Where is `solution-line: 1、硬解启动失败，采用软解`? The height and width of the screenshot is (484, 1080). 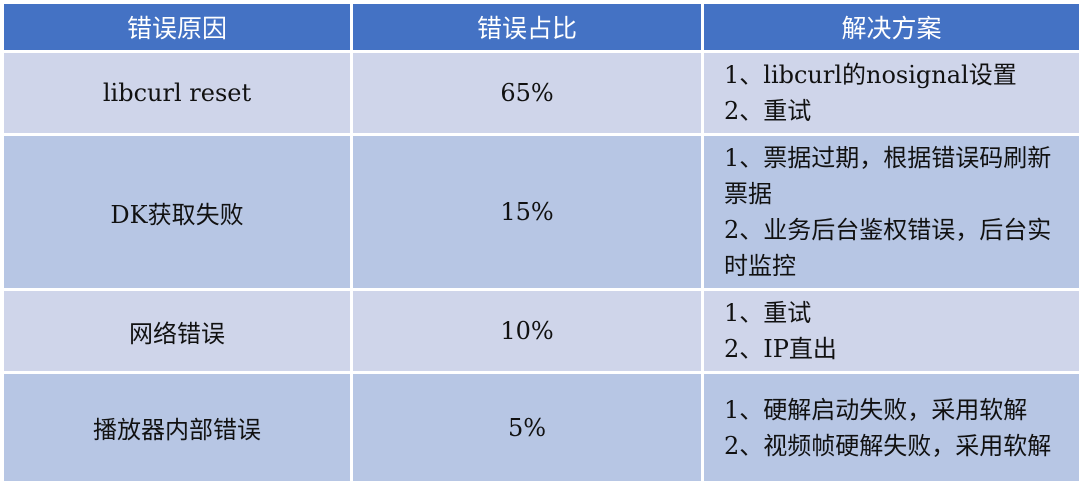
solution-line: 1、硬解启动失败，采用软解 is located at coordinates (893, 410).